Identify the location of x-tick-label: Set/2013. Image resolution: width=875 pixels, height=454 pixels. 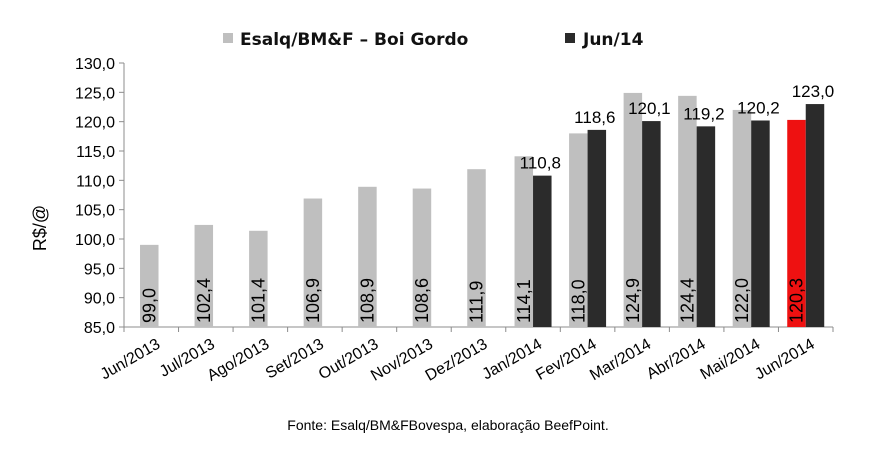
(295, 359).